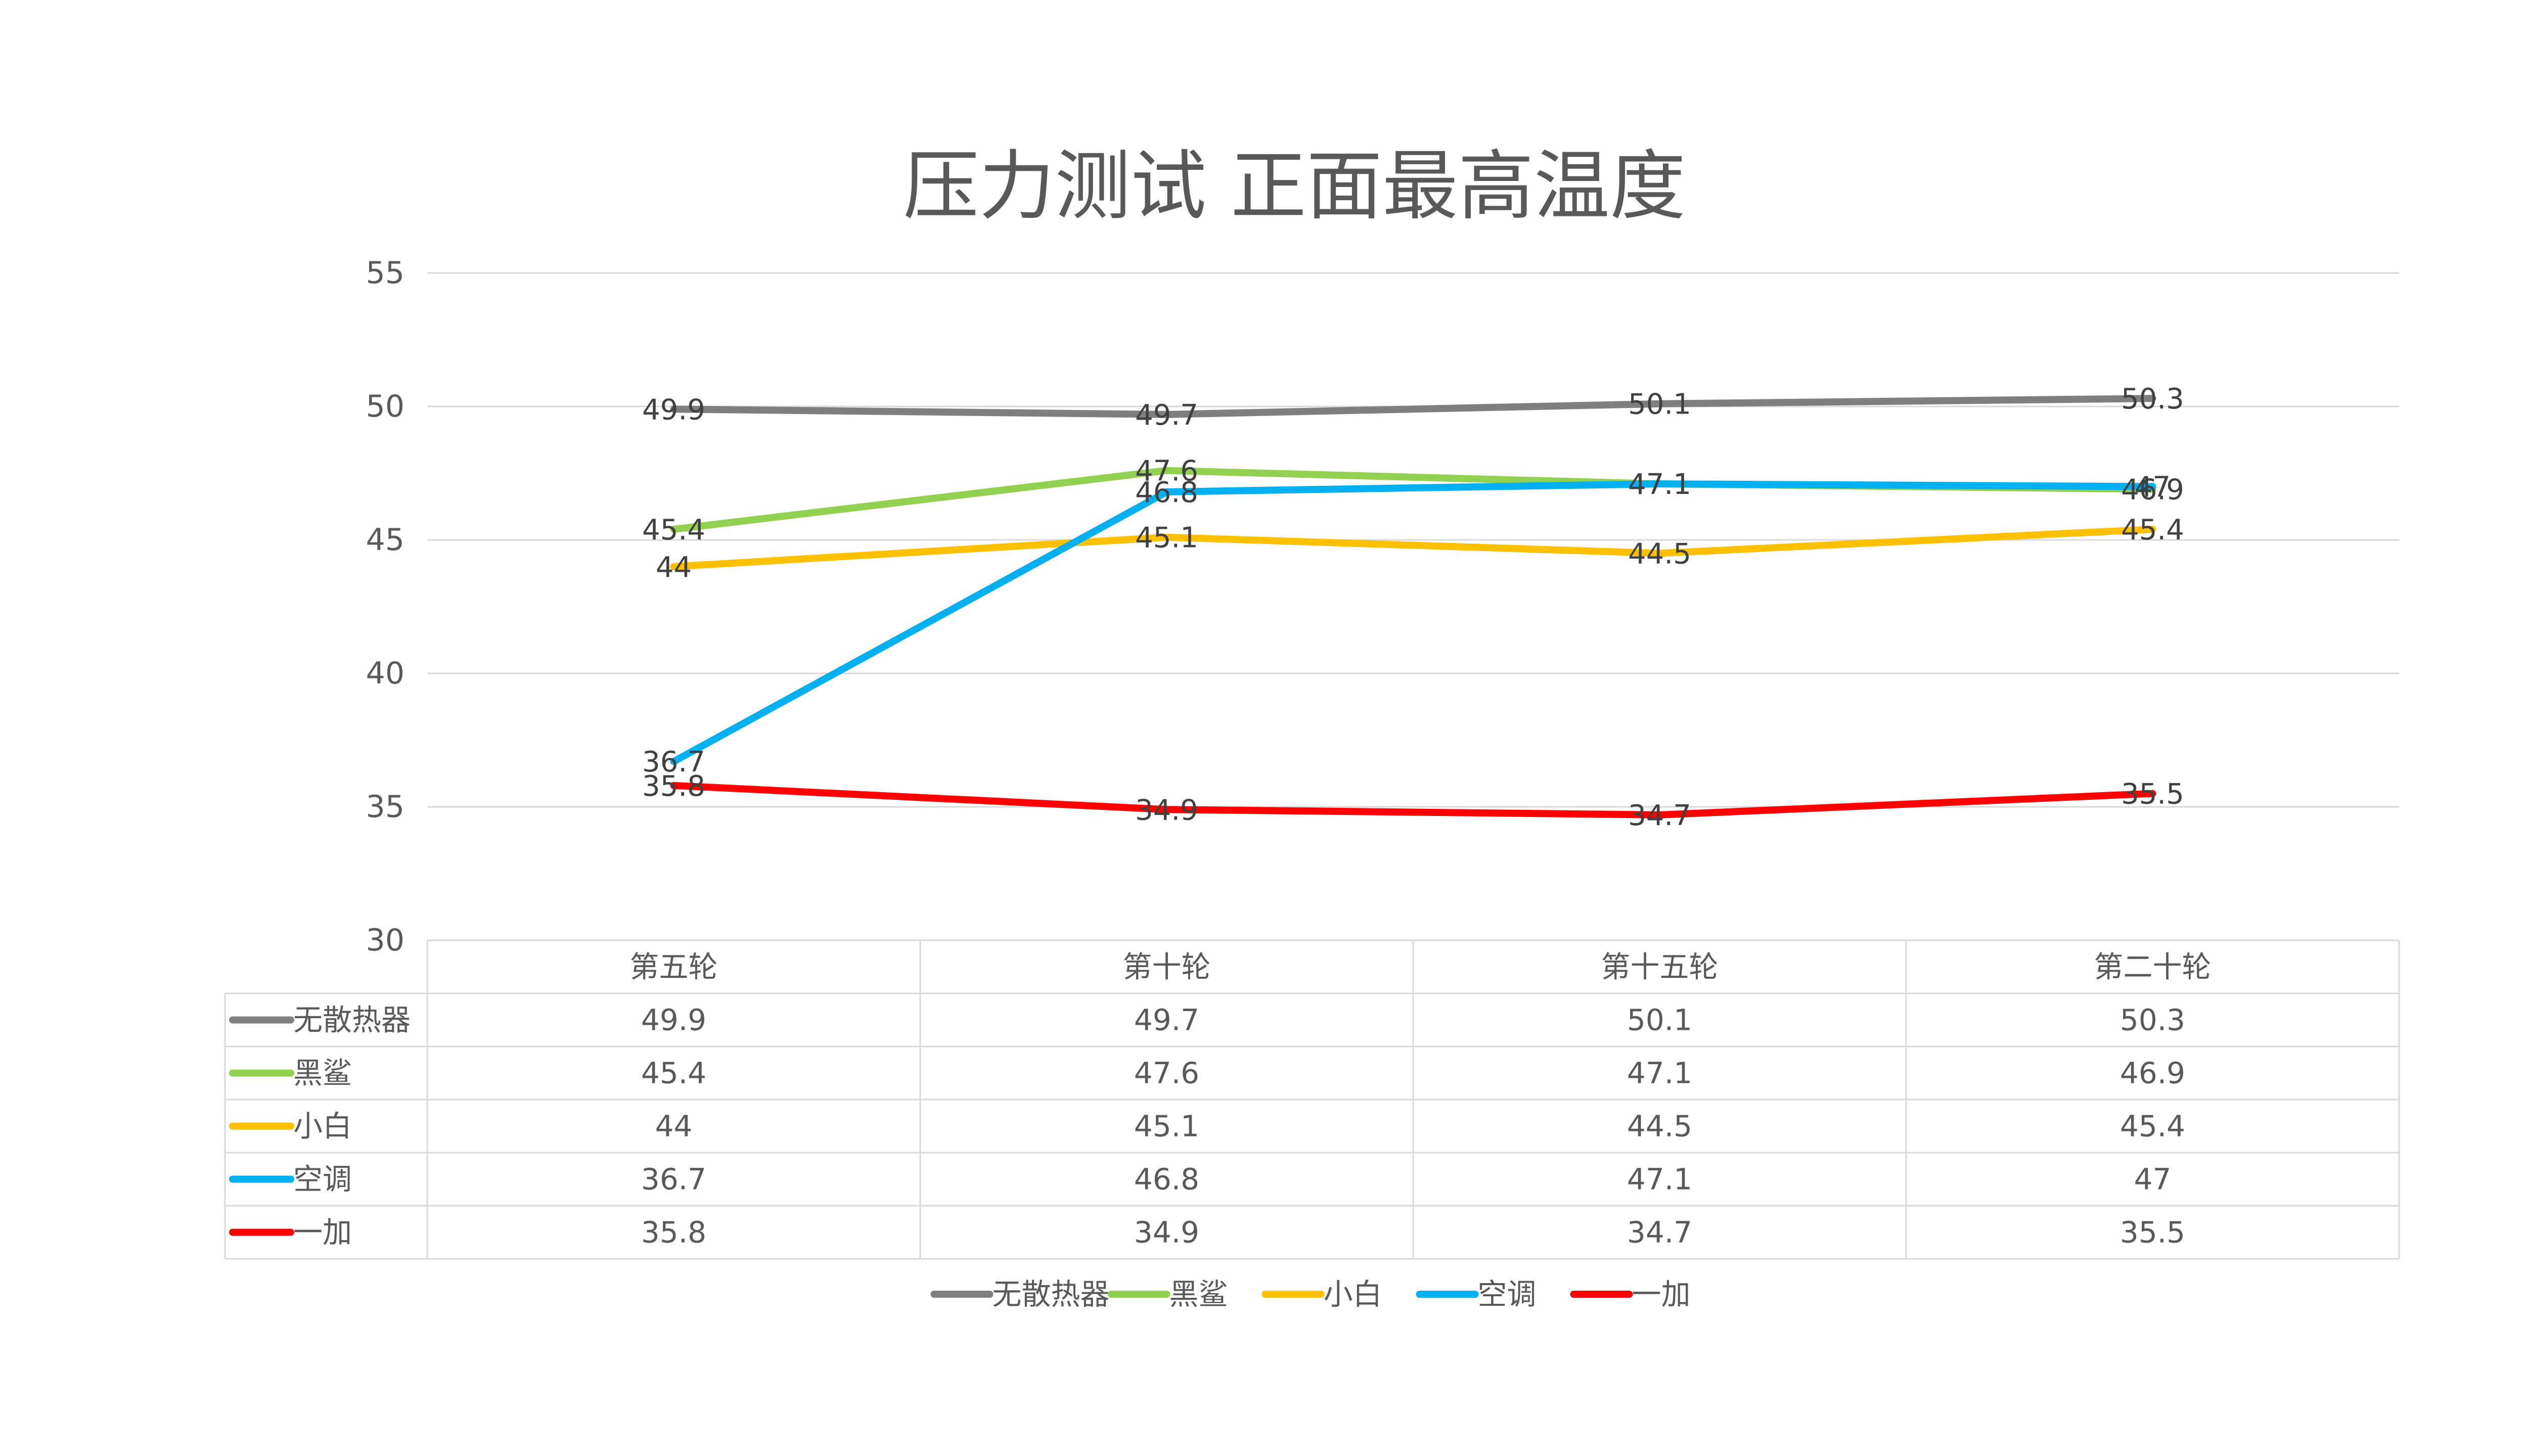  Describe the element at coordinates (1166, 1232) in the screenshot. I see `table-cell: 34.9` at that location.